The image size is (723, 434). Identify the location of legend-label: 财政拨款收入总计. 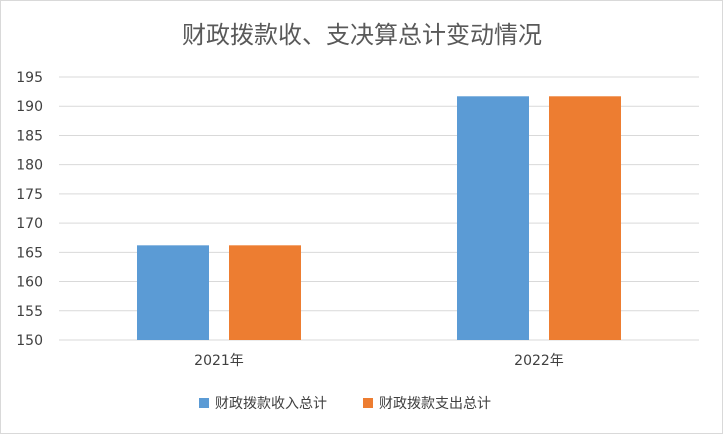
(271, 404).